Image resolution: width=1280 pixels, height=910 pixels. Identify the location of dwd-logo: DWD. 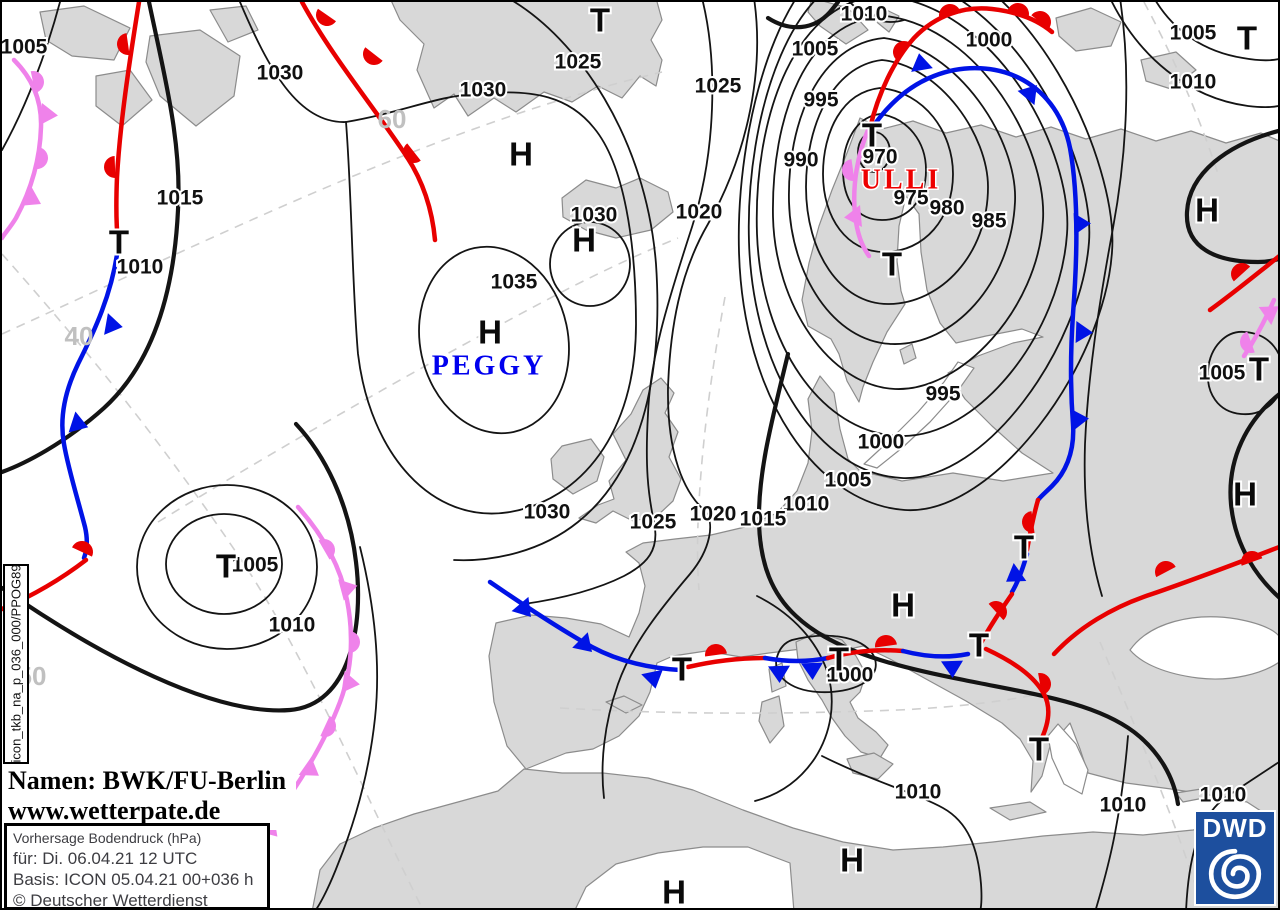
(1235, 858).